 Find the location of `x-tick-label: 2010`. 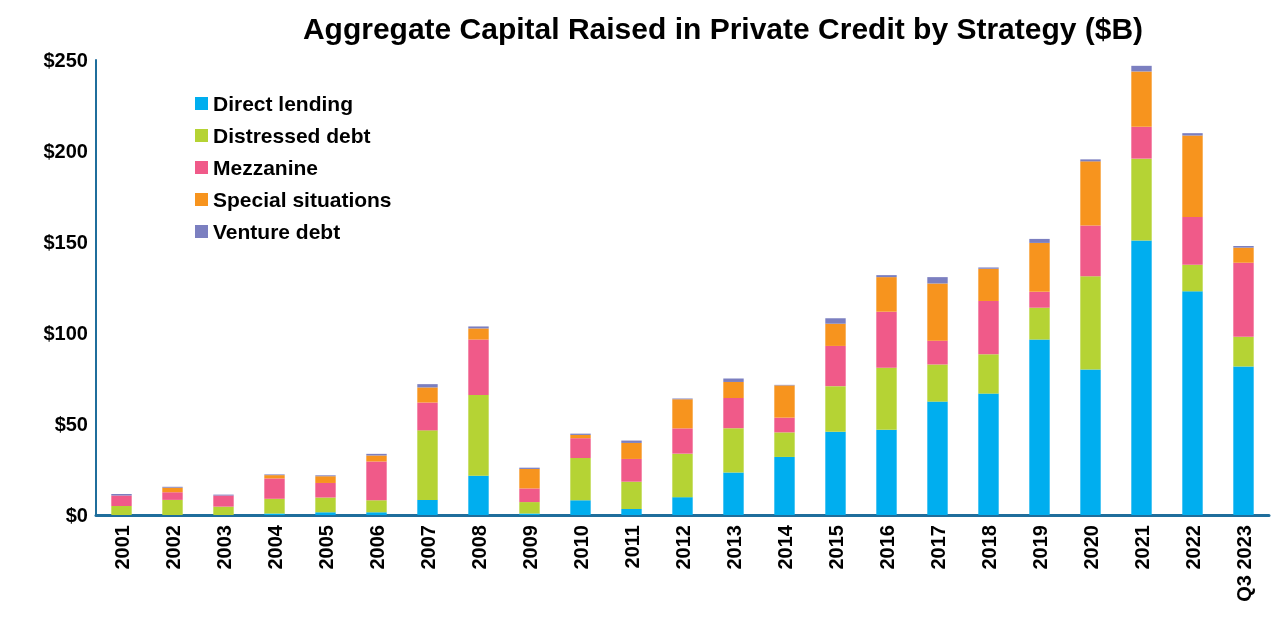

x-tick-label: 2010 is located at coordinates (580, 547).